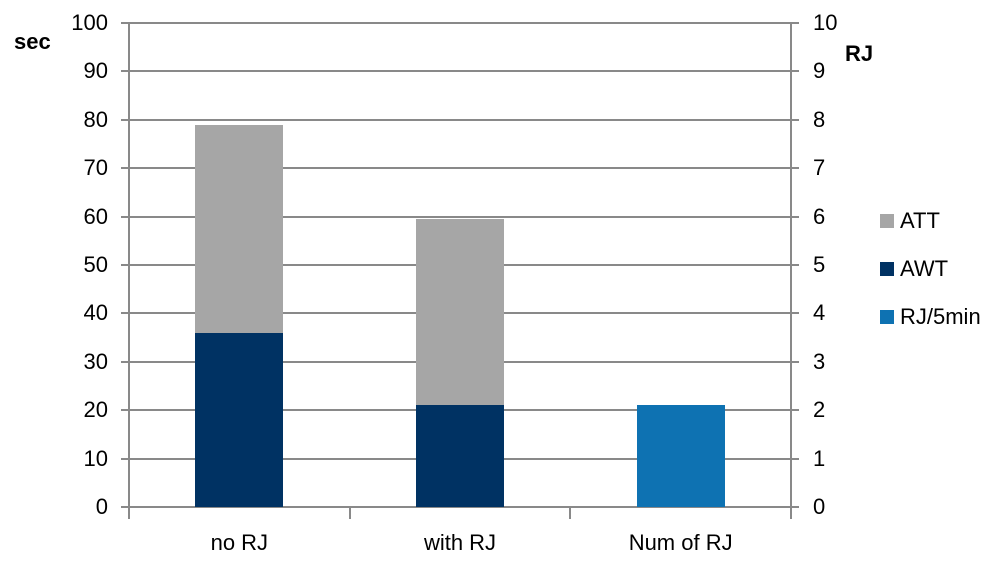 This screenshot has height=564, width=1008. Describe the element at coordinates (95, 410) in the screenshot. I see `left-axis-tick-label: 20` at that location.